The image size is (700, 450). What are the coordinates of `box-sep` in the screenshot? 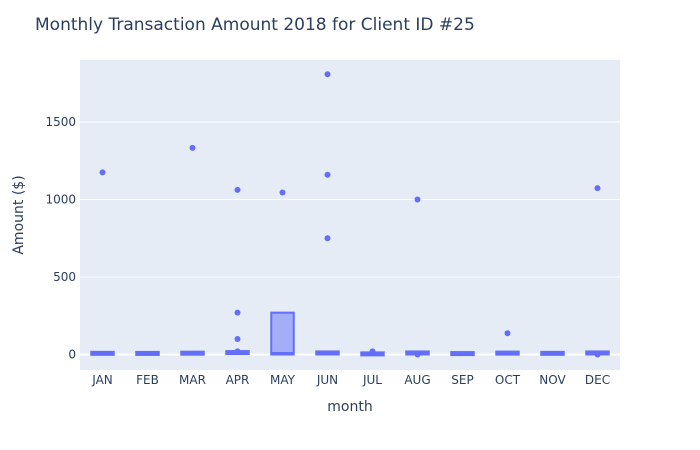 It's located at (462, 353).